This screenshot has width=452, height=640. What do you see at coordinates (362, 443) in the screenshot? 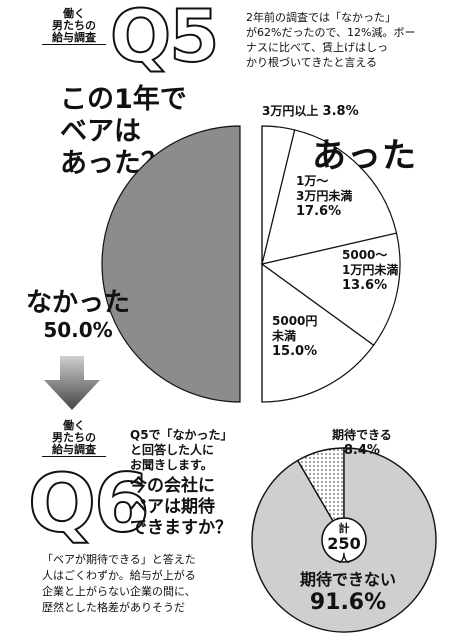
I see `q6-label-yes: 期待できる 8.4%` at bounding box center [362, 443].